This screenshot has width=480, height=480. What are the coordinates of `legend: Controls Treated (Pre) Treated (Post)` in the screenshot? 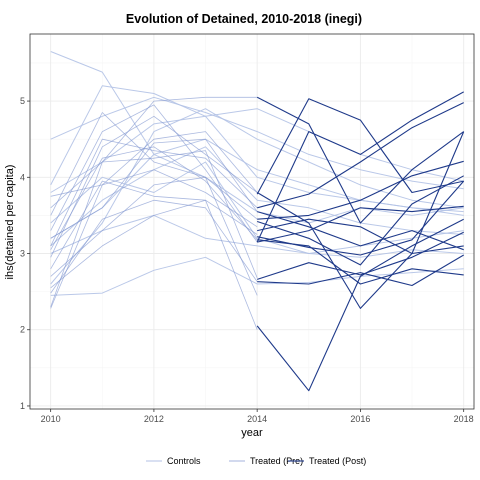 It's located at (256, 461).